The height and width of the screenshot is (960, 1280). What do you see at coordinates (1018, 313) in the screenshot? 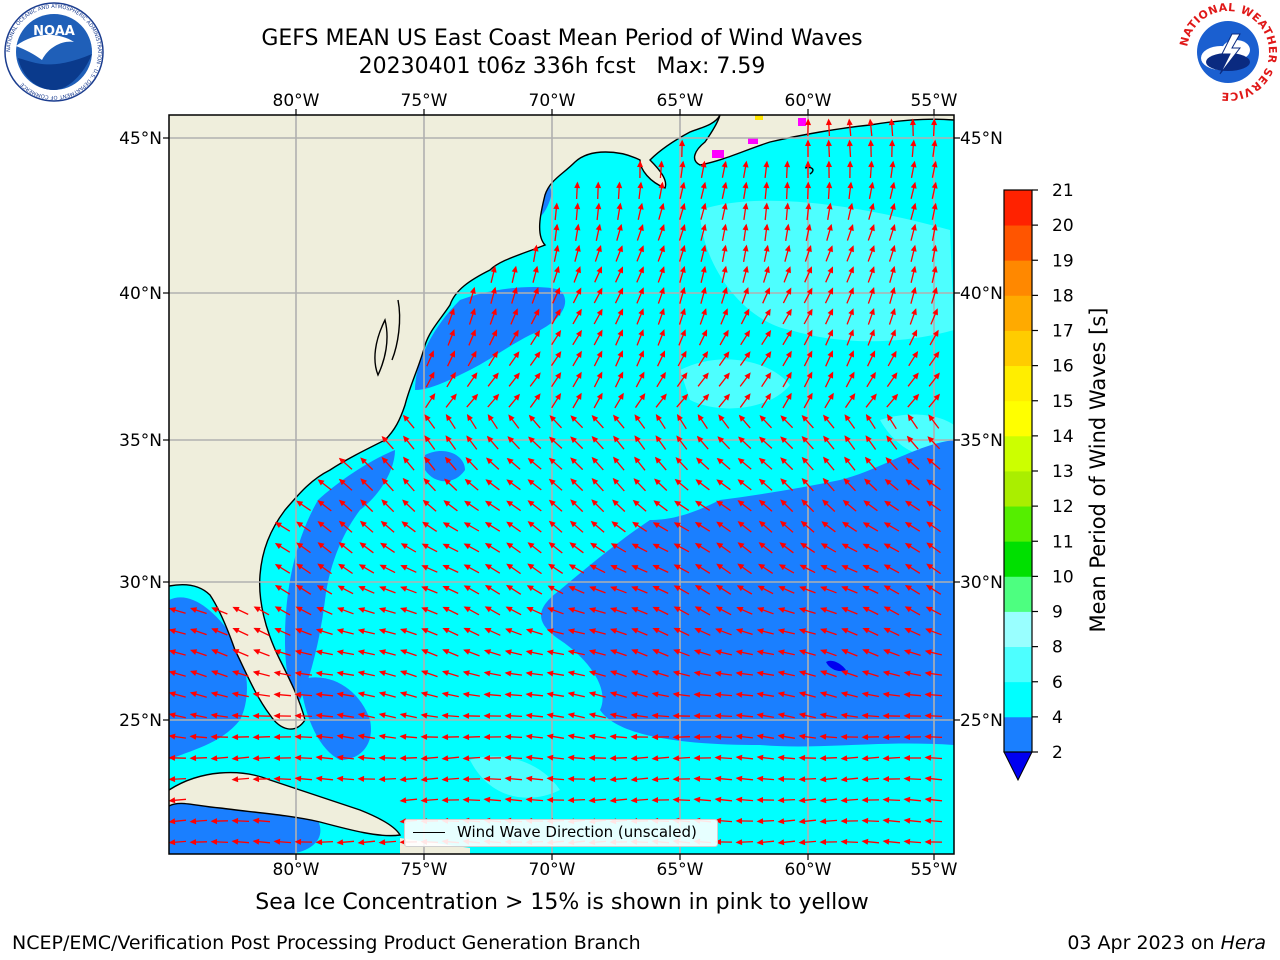
I see `colorbar-segment` at bounding box center [1018, 313].